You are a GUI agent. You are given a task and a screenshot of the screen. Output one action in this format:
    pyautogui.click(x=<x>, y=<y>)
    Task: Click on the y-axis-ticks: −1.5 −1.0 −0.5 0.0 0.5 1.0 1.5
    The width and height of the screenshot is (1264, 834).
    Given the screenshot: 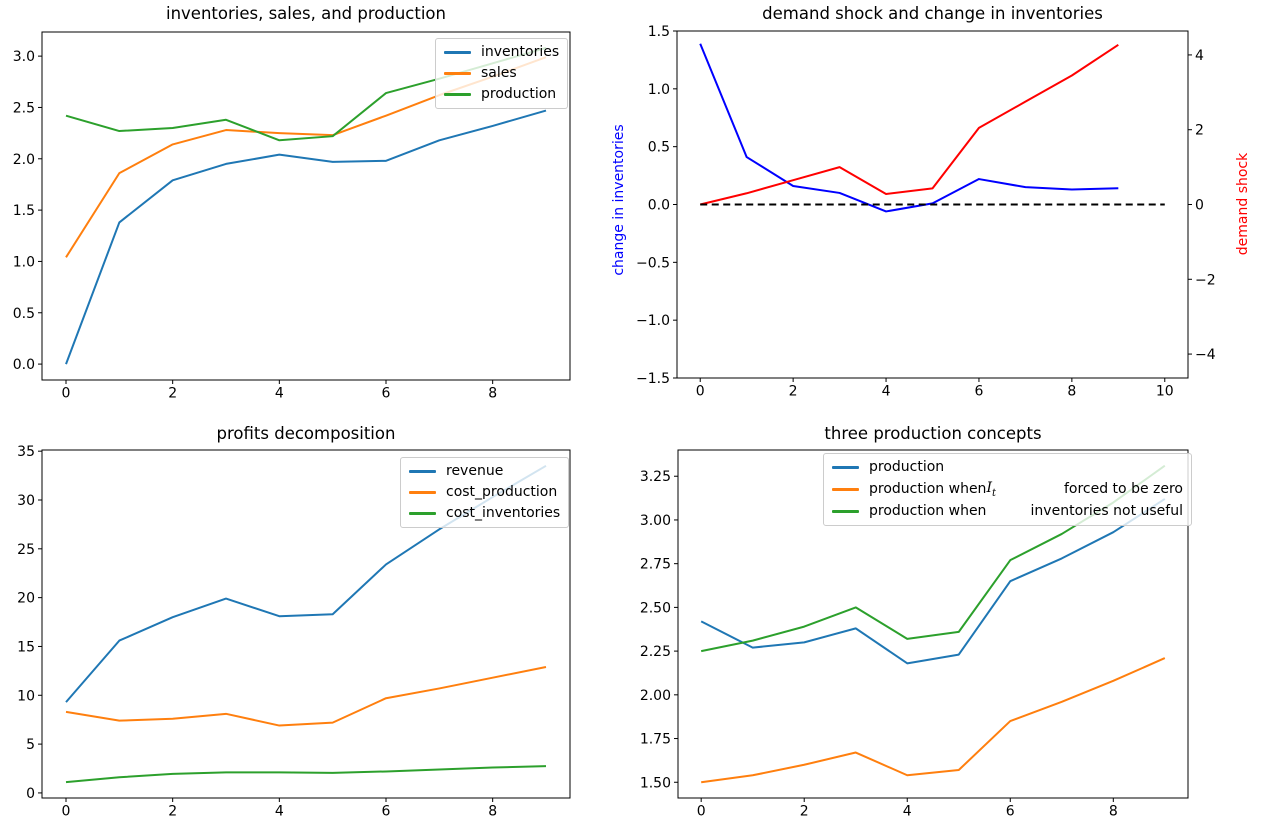 What is the action you would take?
    pyautogui.click(x=656, y=205)
    